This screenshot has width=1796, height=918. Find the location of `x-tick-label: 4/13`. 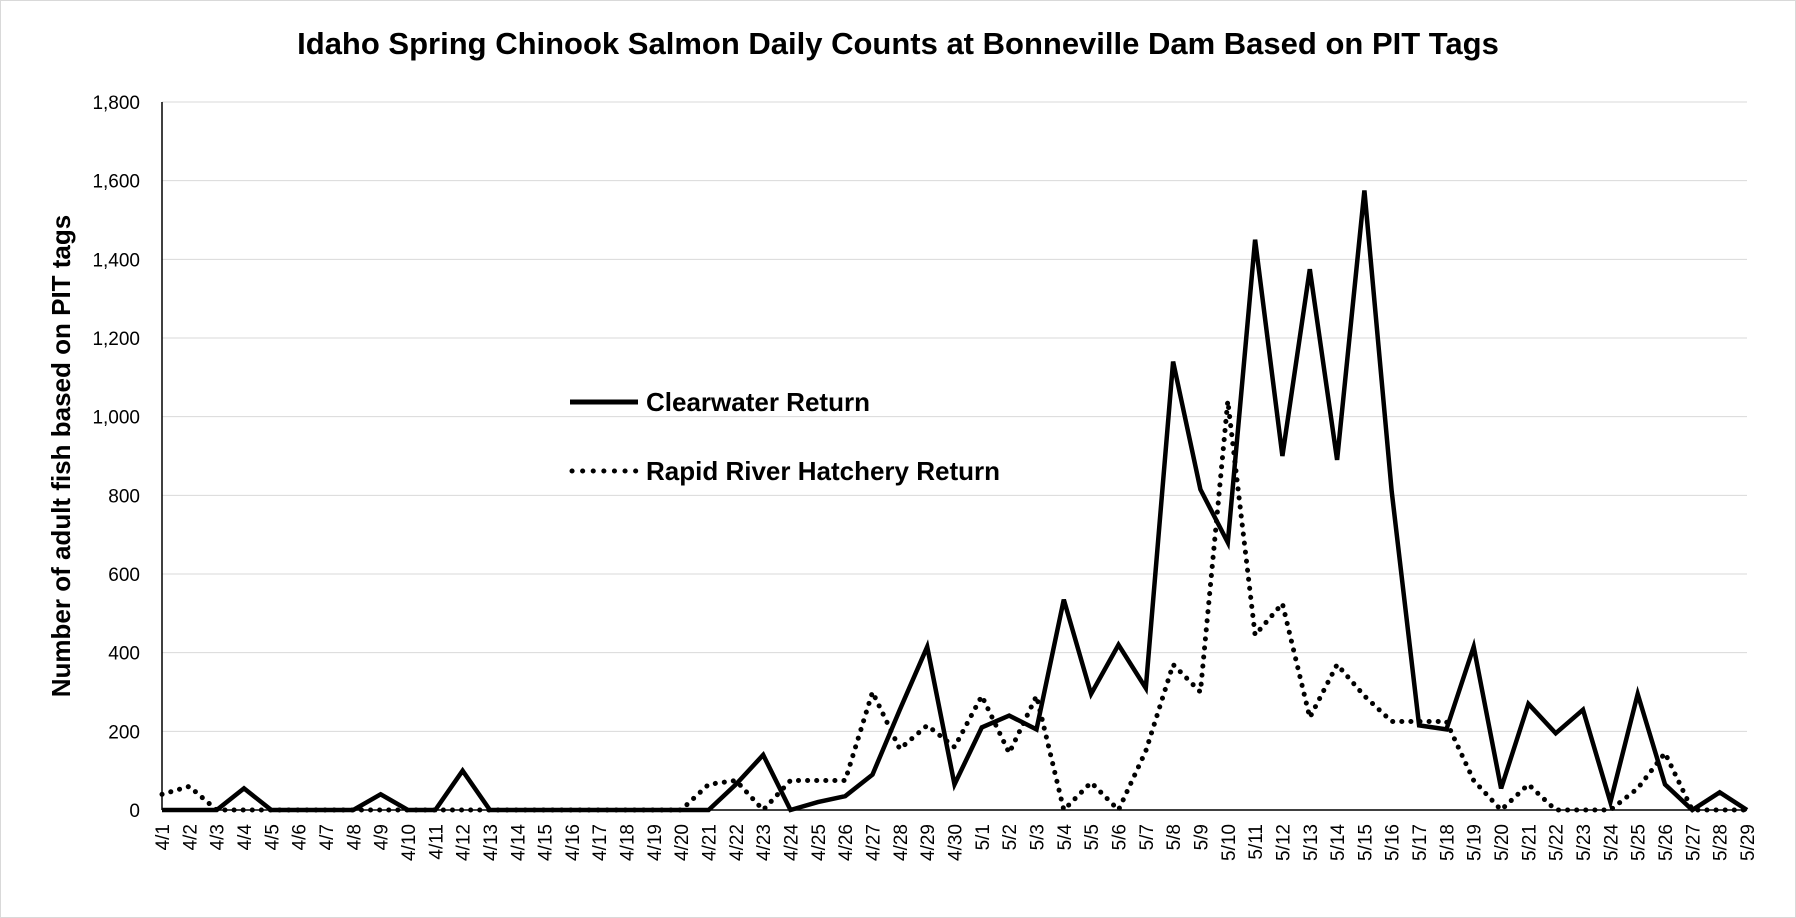

x-tick-label: 4/13 is located at coordinates (491, 842).